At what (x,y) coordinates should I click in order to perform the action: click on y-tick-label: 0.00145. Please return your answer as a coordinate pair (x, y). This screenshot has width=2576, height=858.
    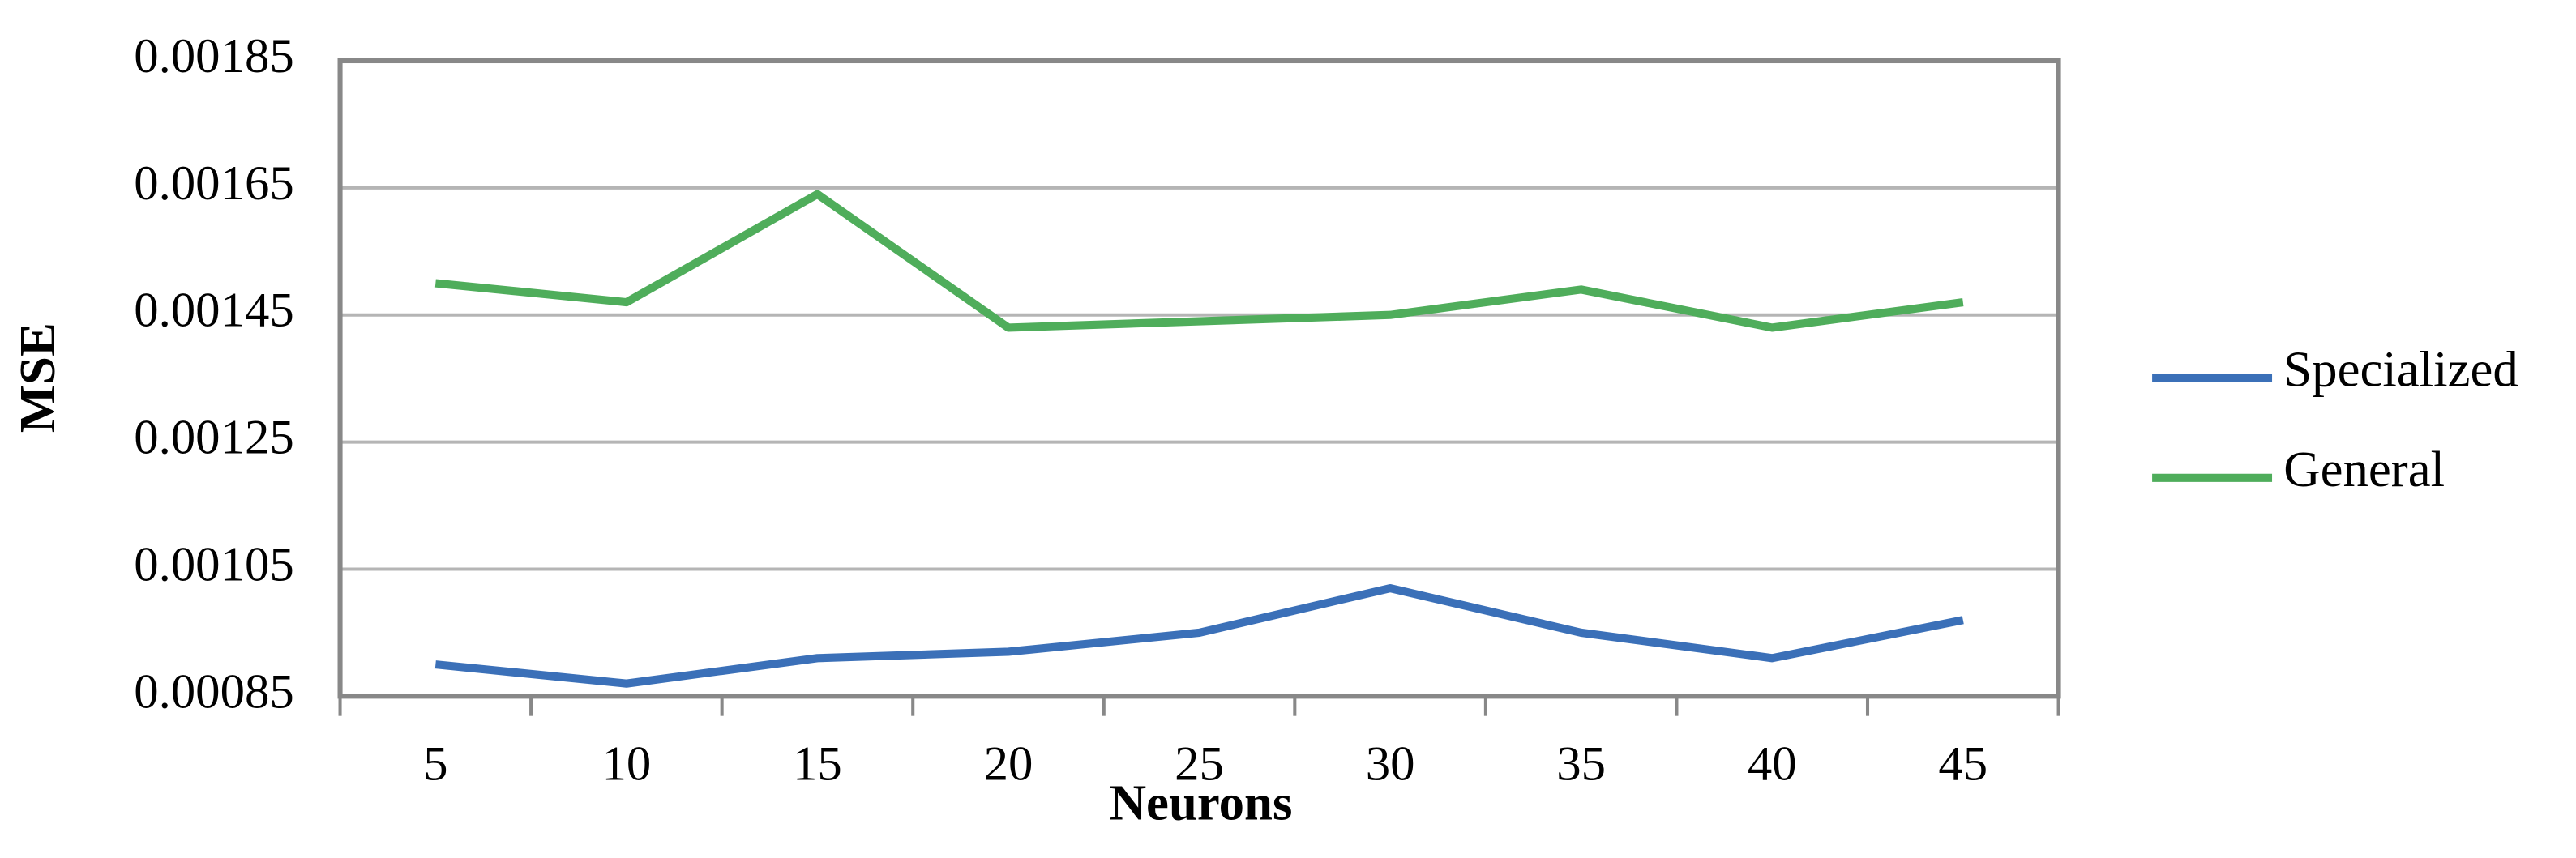
    Looking at the image, I should click on (214, 311).